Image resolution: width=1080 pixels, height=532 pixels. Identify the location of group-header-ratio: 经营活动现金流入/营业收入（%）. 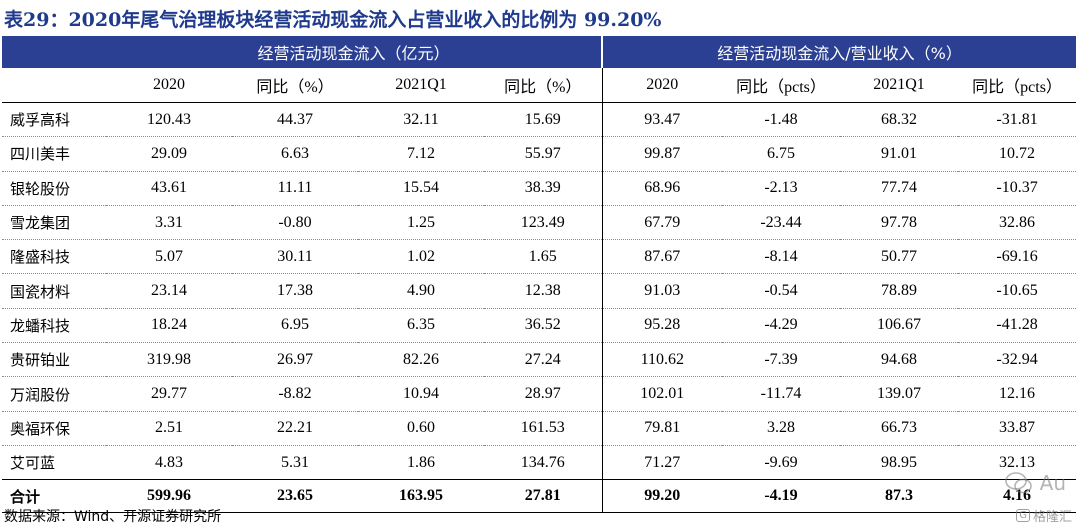
(839, 52).